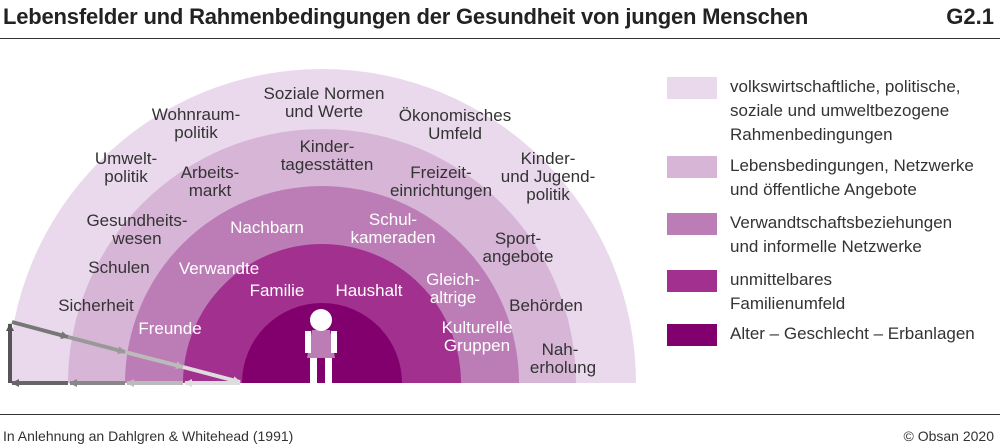  I want to click on label: Schul-, so click(393, 219).